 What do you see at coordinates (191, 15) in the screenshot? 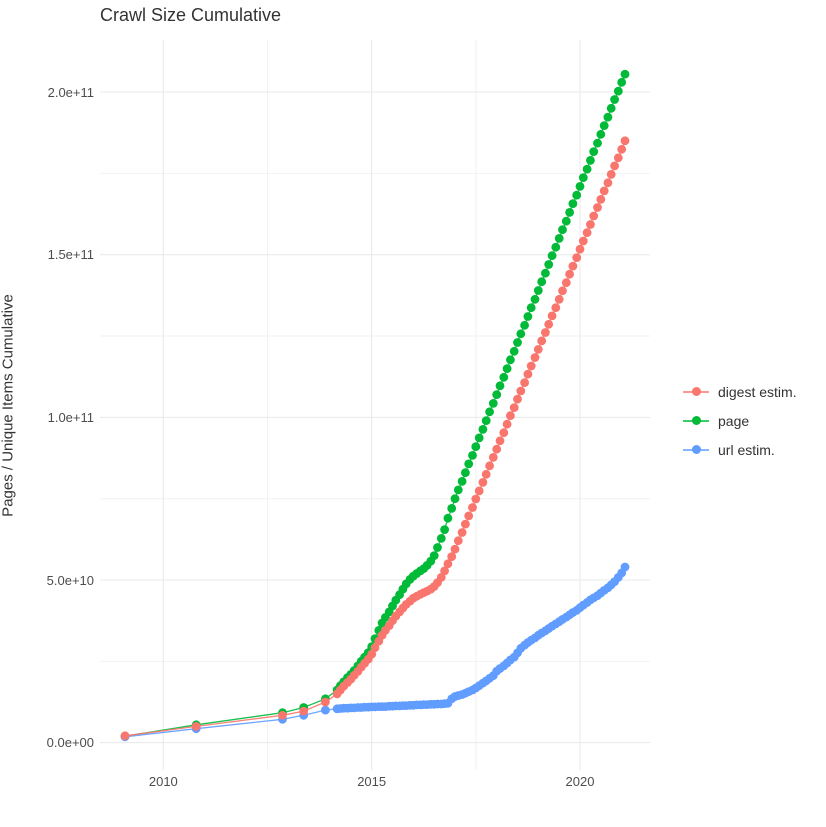
I see `chart-title: Crawl Size Cumulative` at bounding box center [191, 15].